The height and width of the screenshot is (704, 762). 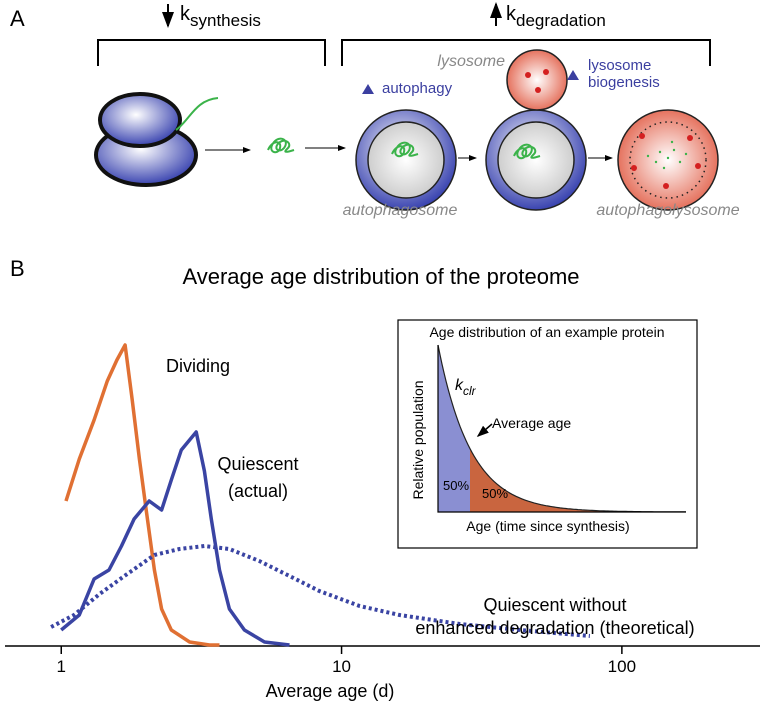 I want to click on lysosome-label: lysosome, so click(x=471, y=61).